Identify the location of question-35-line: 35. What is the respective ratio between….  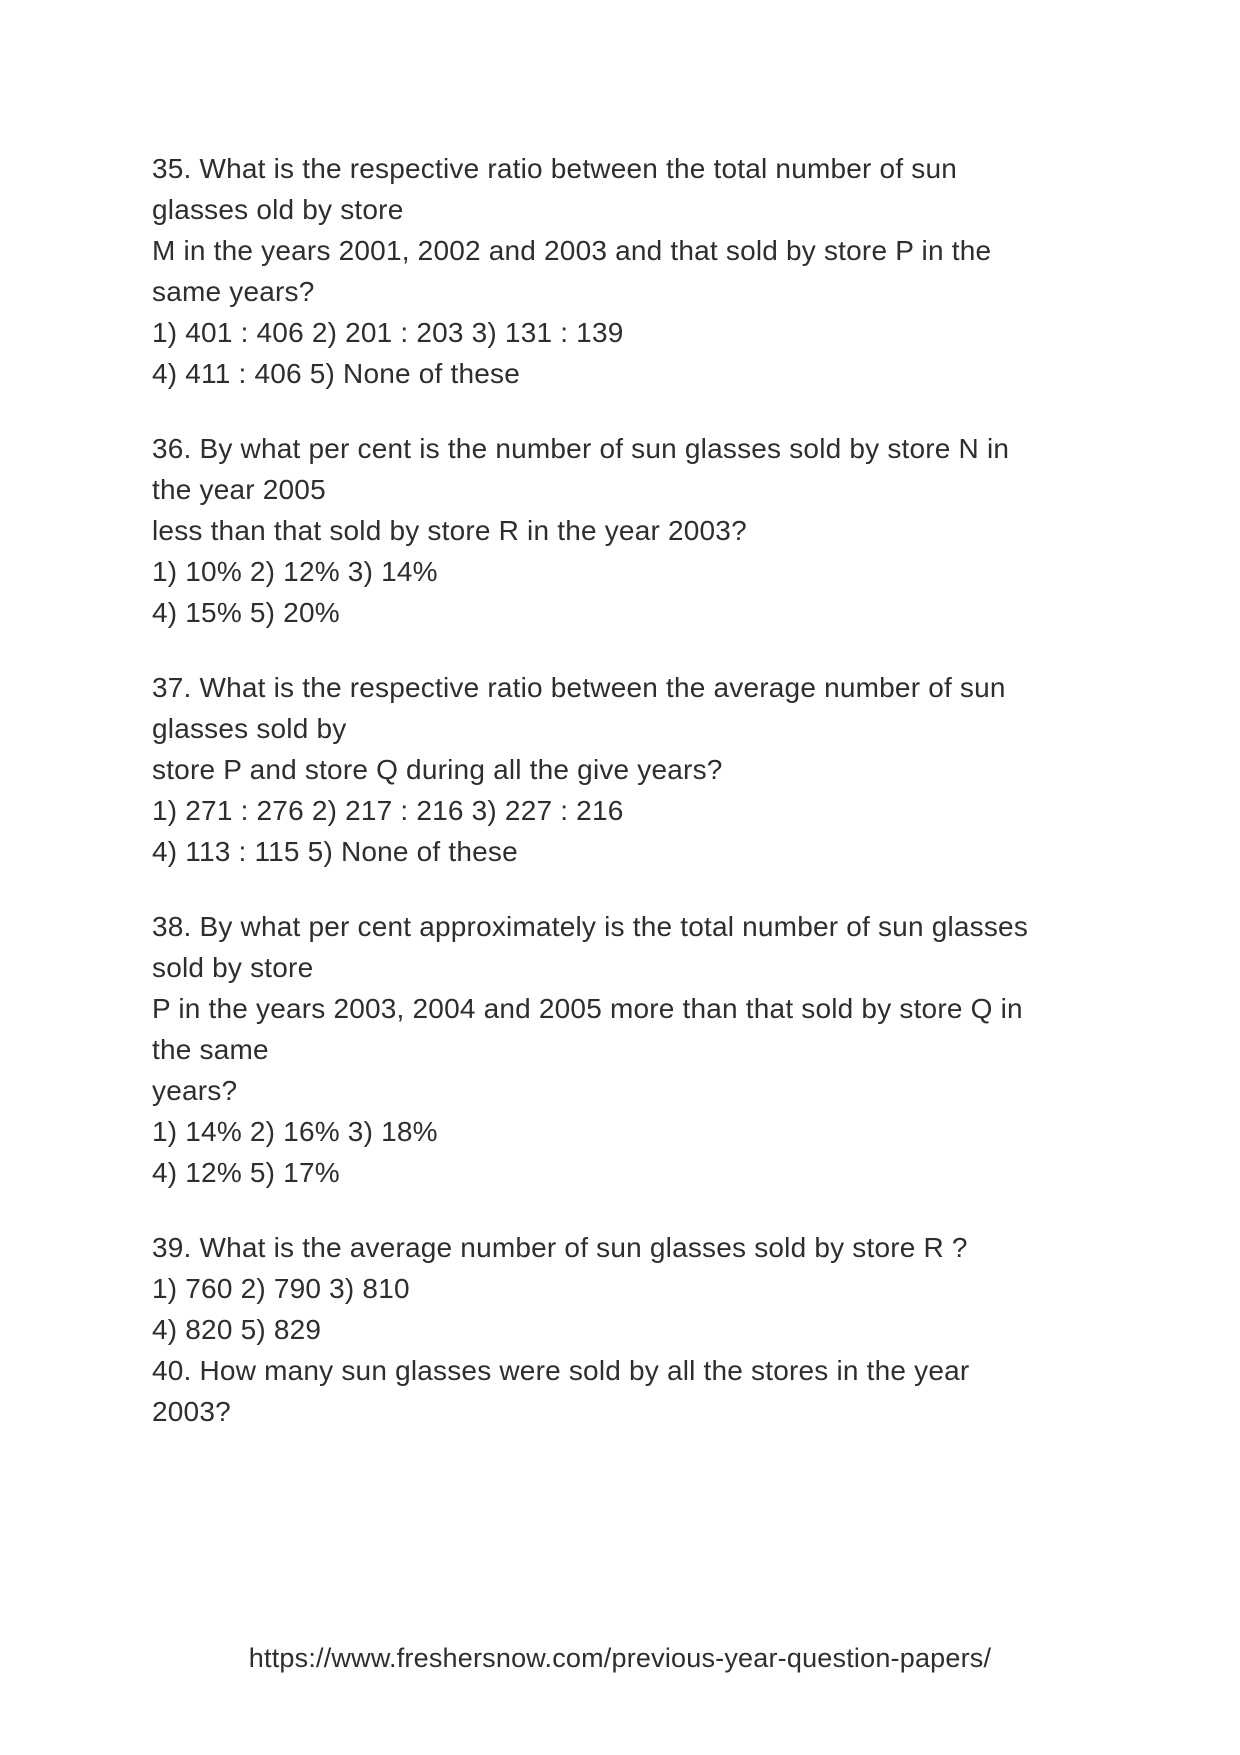
(555, 168).